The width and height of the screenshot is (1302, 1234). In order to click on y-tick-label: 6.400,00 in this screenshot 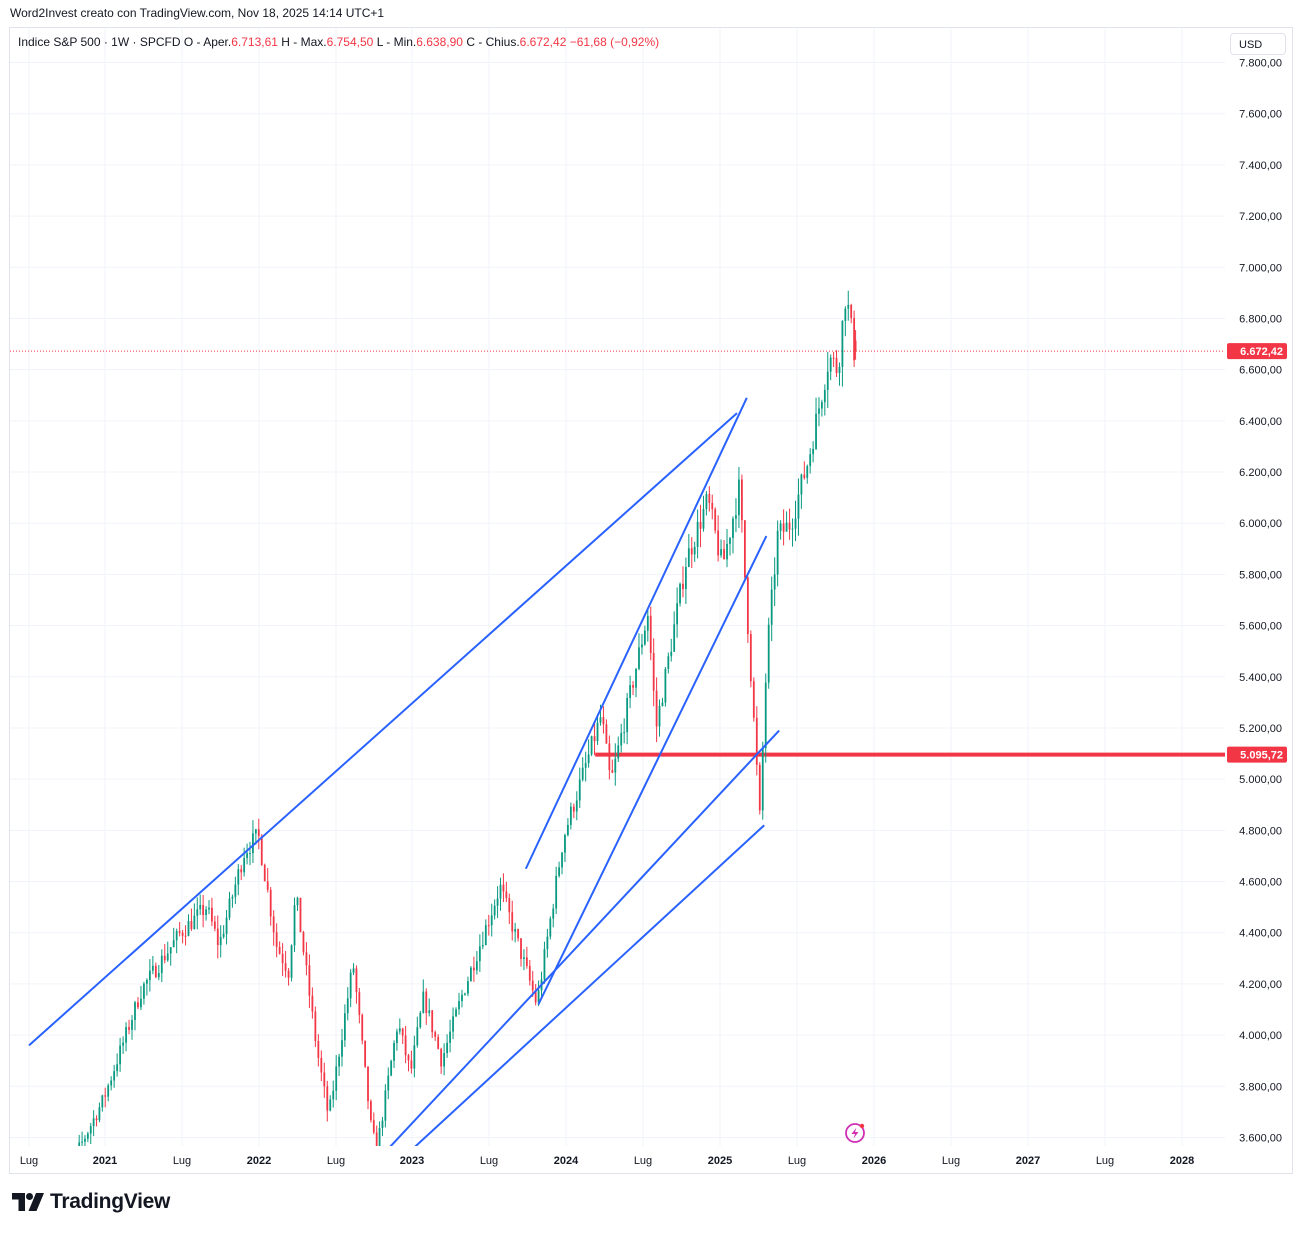, I will do `click(1260, 422)`.